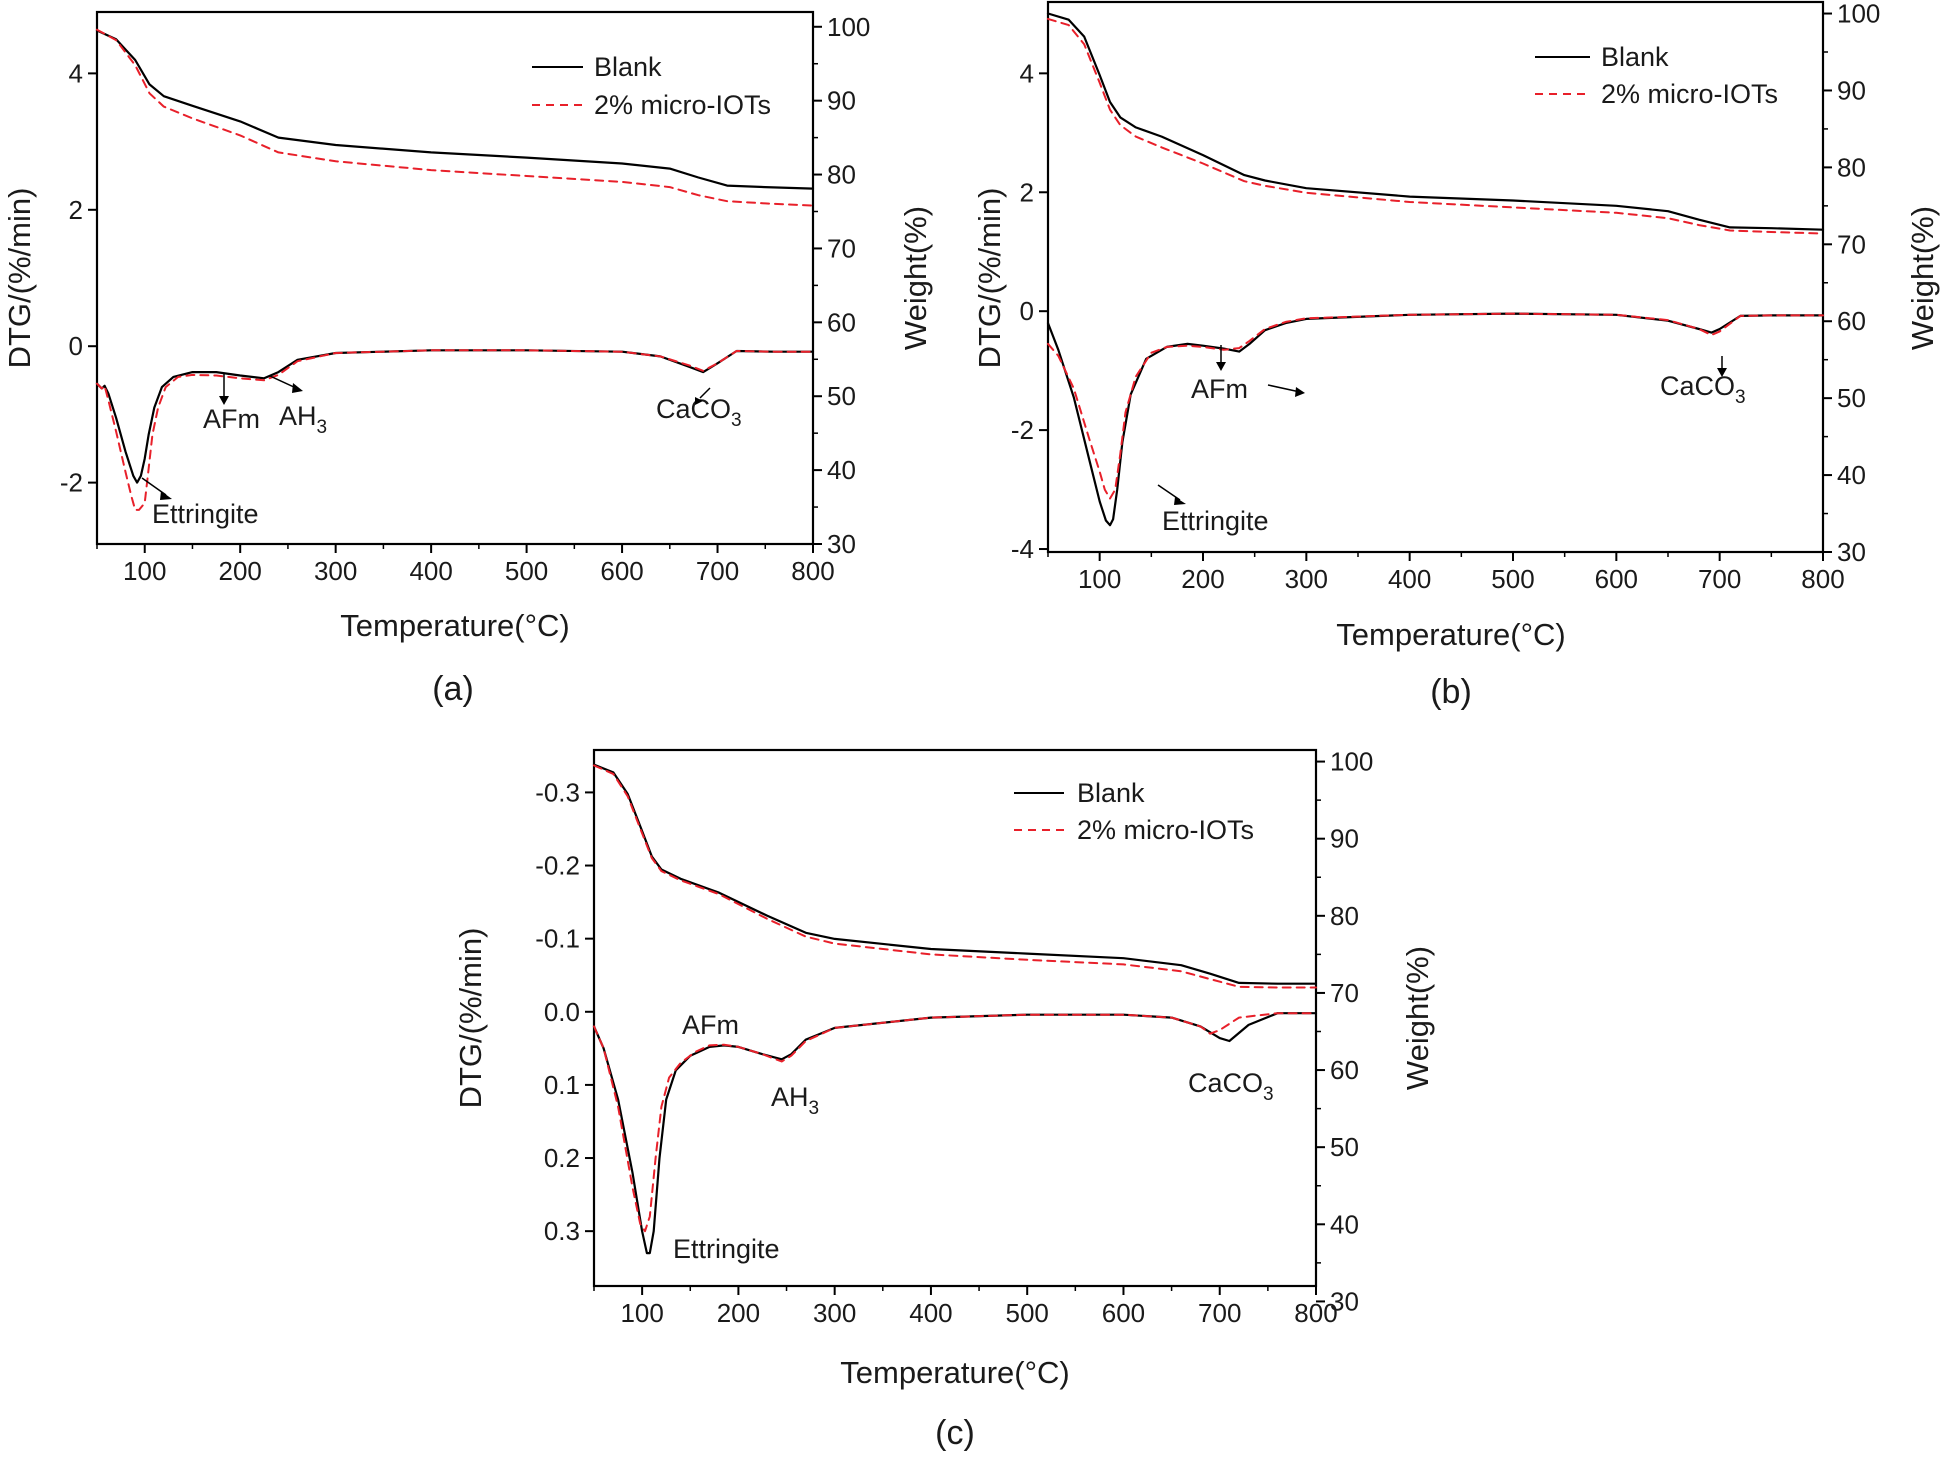 Image resolution: width=1950 pixels, height=1457 pixels. Describe the element at coordinates (1451, 692) in the screenshot. I see `panel-caption: (b)` at that location.